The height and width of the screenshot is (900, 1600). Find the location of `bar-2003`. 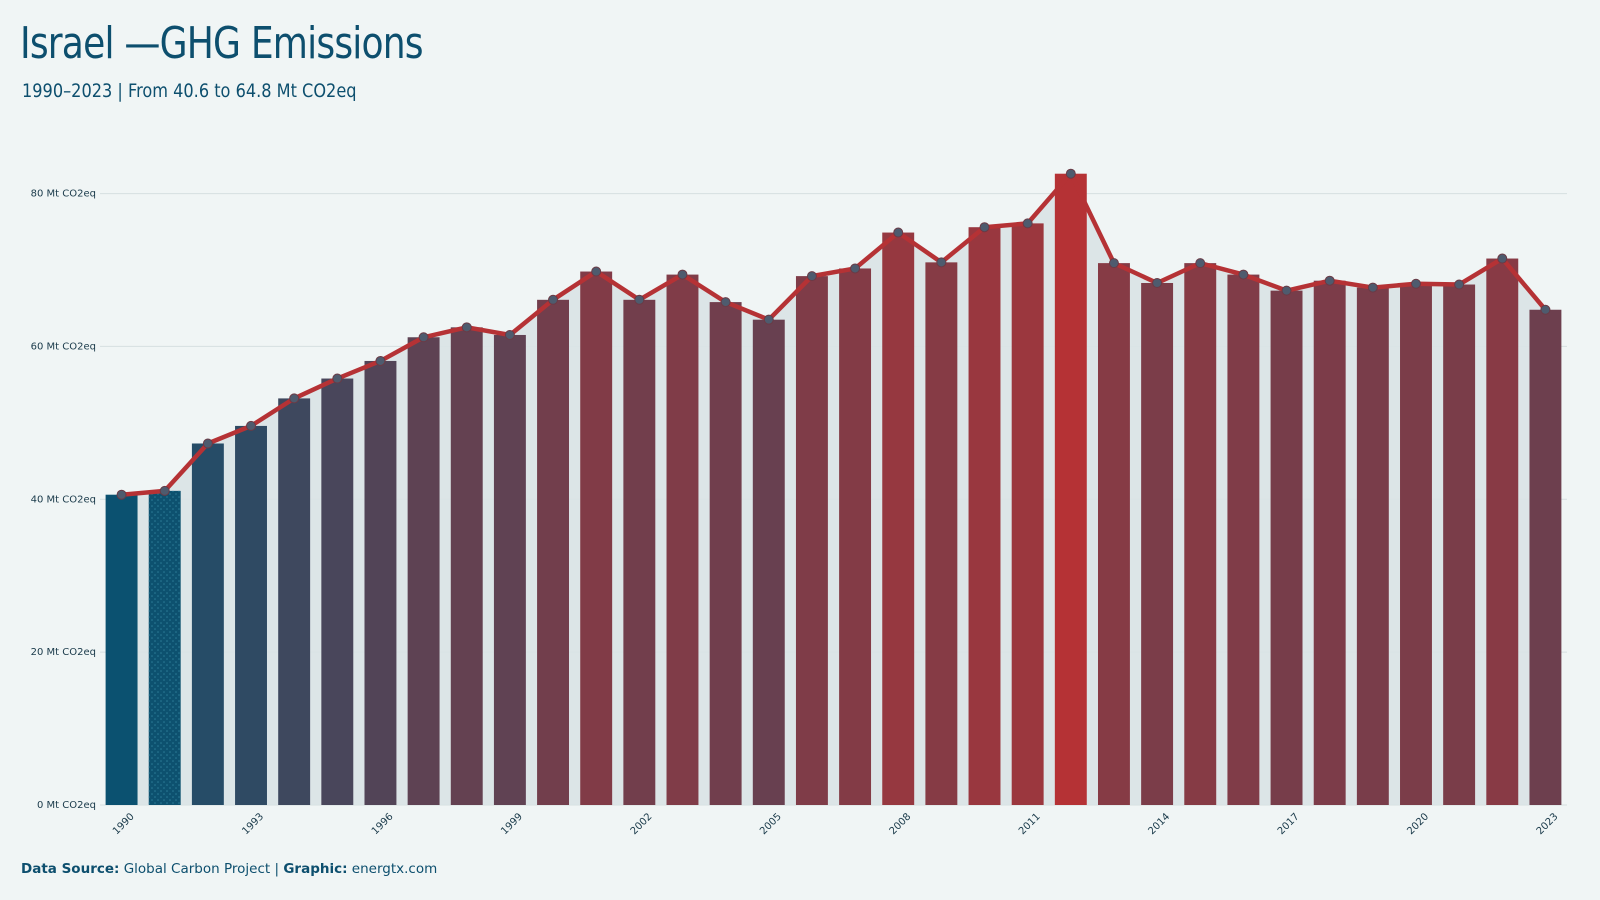

bar-2003 is located at coordinates (682, 540).